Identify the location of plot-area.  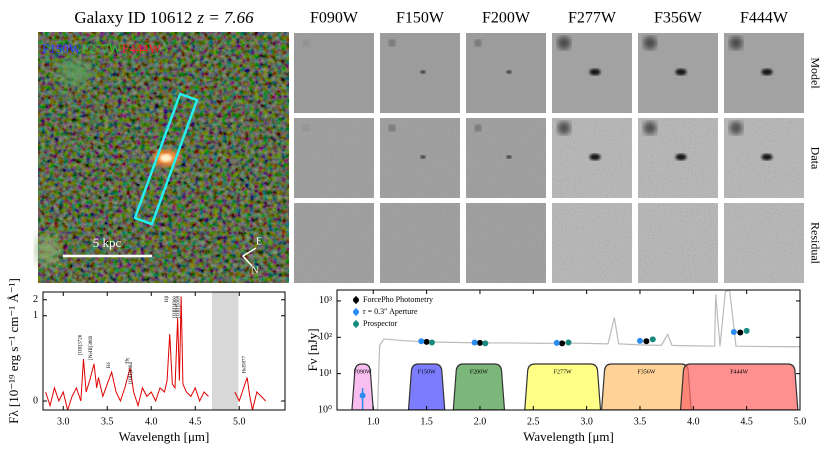
(156, 351).